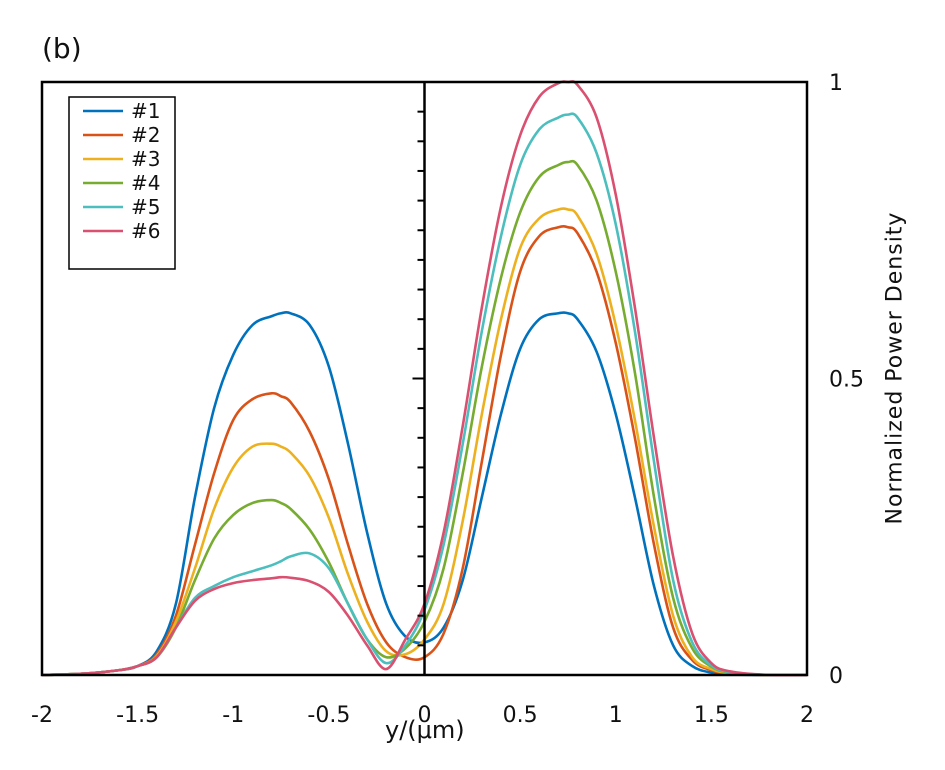 This screenshot has height=770, width=945. What do you see at coordinates (328, 715) in the screenshot?
I see `x-tick-label: -0.5` at bounding box center [328, 715].